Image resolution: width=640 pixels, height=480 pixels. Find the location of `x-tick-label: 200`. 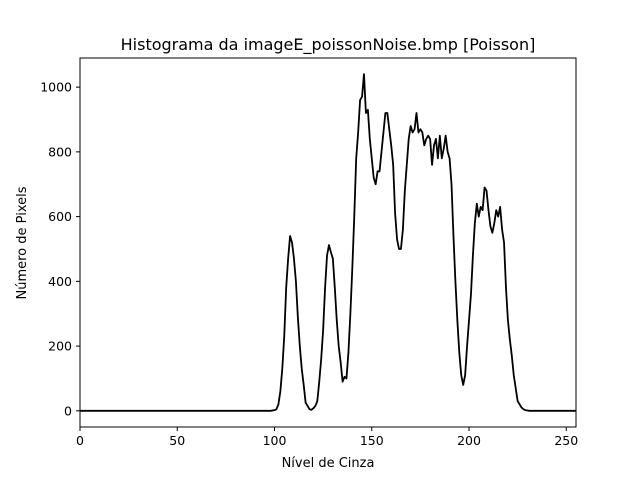

x-tick-label: 200 is located at coordinates (469, 440).